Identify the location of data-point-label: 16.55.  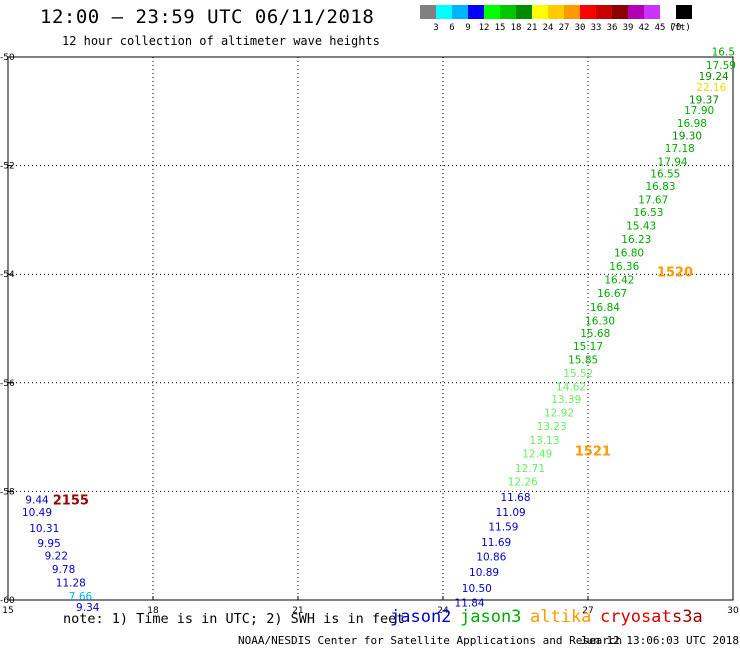
(665, 175).